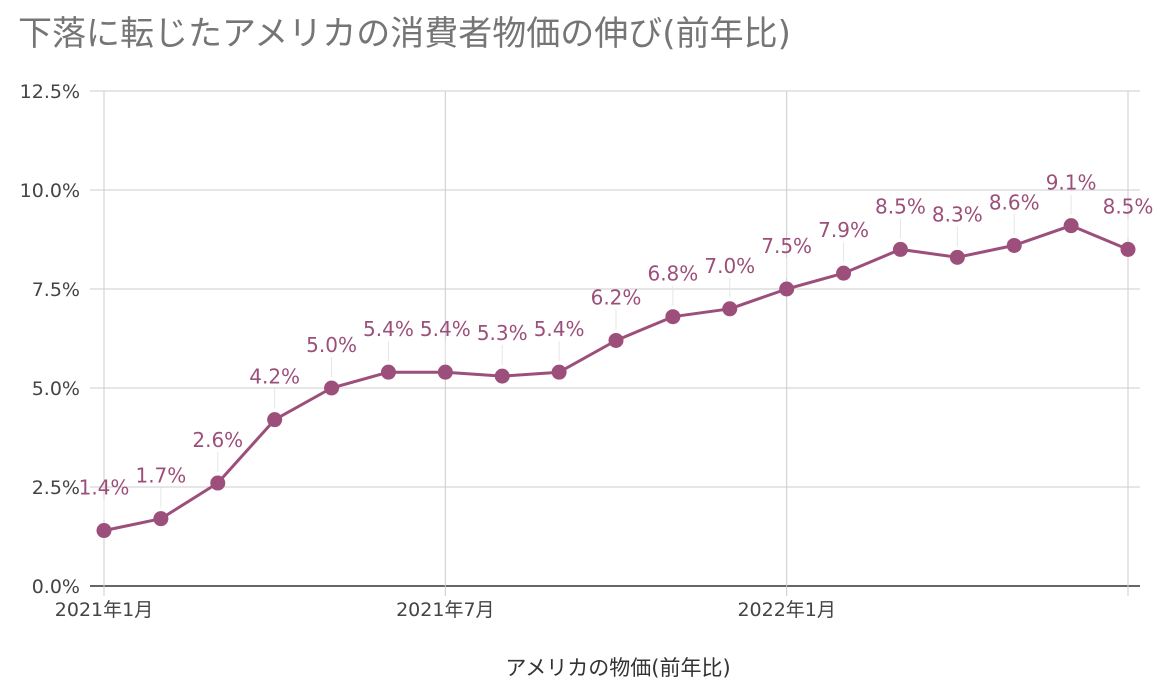  Describe the element at coordinates (618, 668) in the screenshot. I see `x-axis-title: アメリカの物価(前年比)` at that location.